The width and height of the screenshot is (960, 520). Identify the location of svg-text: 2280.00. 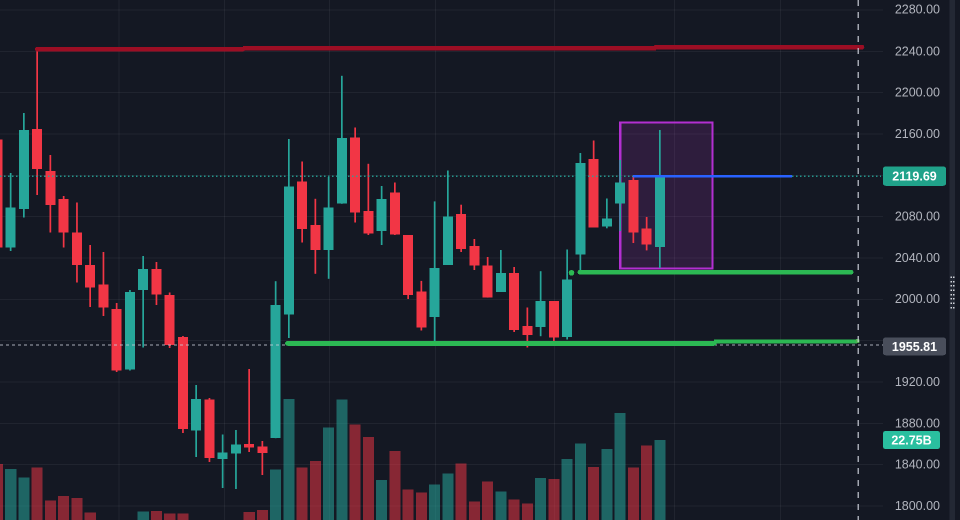
(917, 10).